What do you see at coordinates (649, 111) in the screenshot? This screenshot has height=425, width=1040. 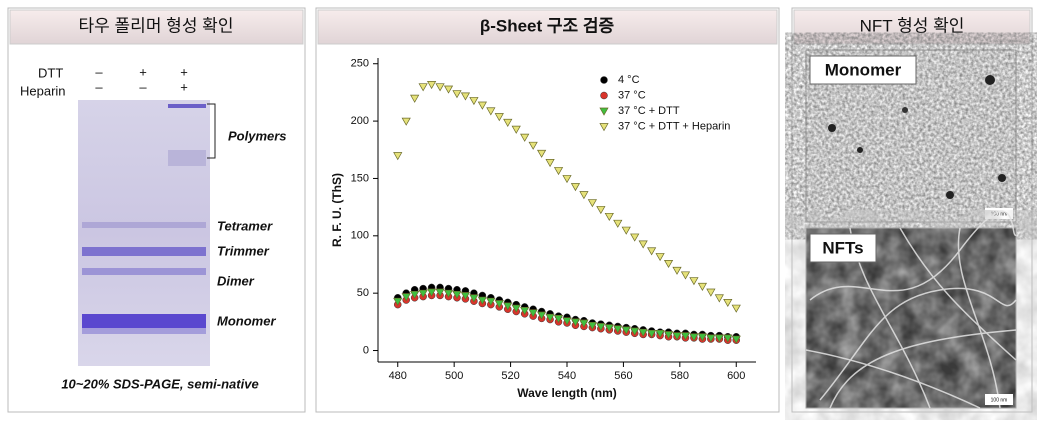 I see `legend-label: 37 °C + DTT` at bounding box center [649, 111].